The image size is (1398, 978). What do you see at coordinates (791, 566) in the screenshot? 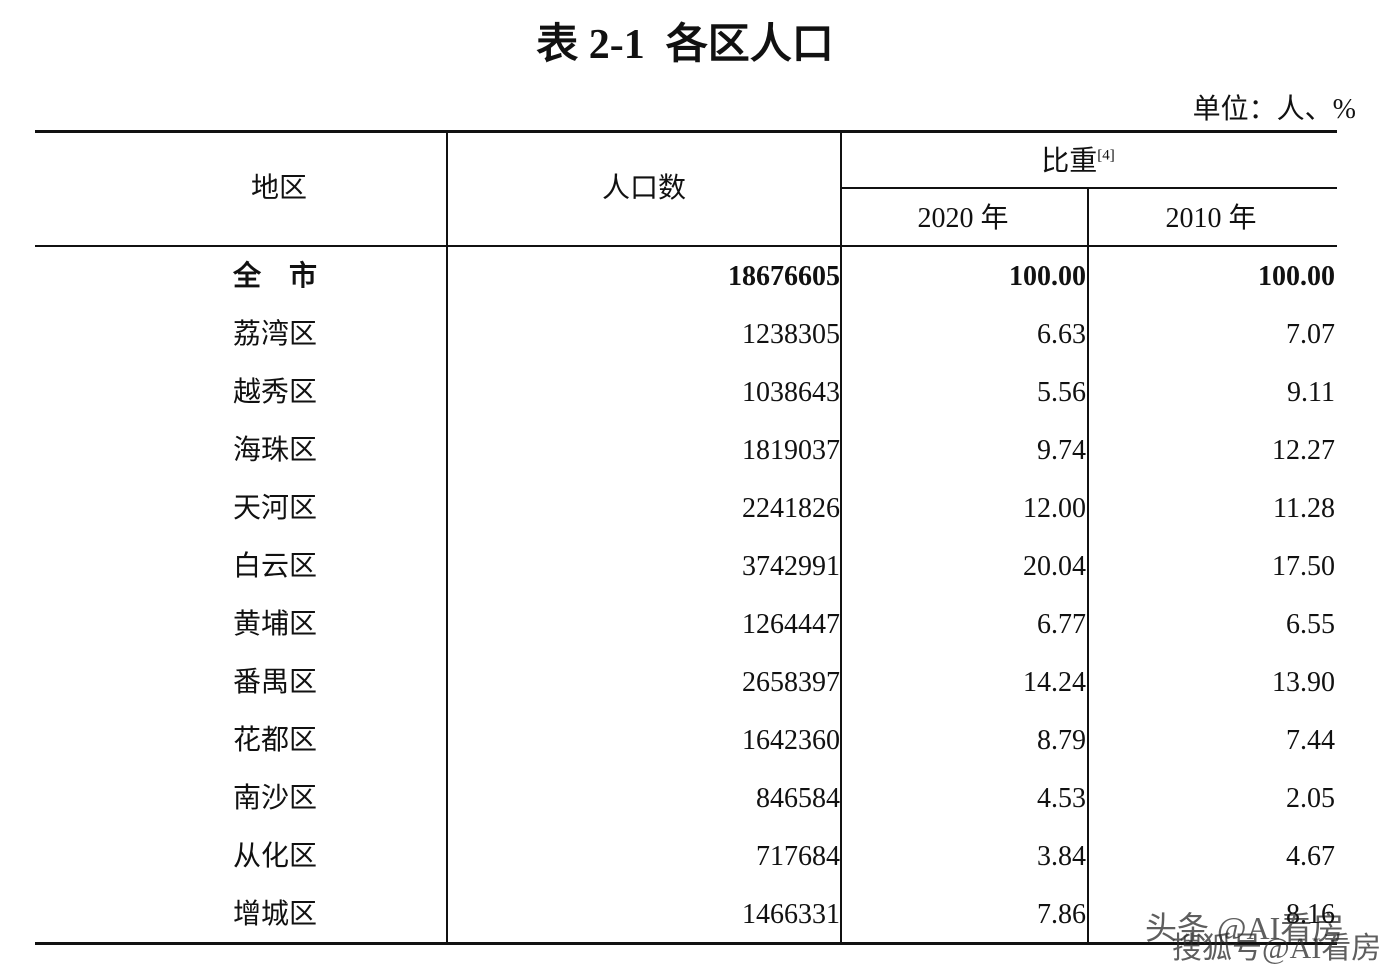
I see `number-cell: 3742991` at bounding box center [791, 566].